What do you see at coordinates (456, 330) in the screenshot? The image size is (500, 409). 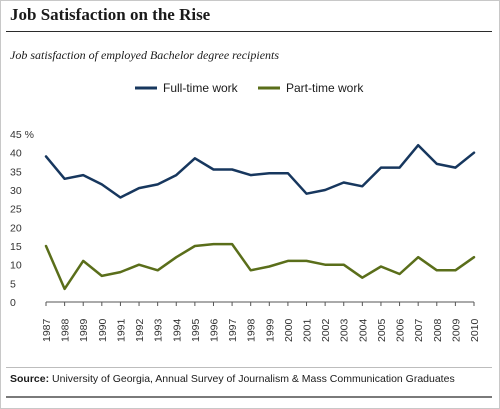 I see `x-tick-label: 2009` at bounding box center [456, 330].